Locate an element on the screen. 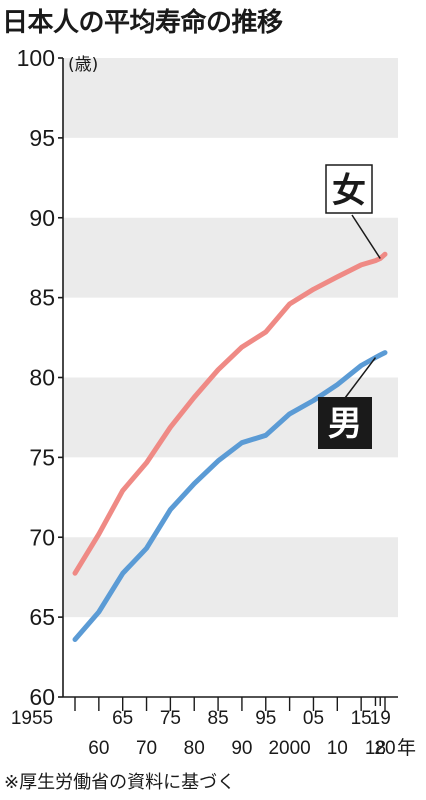  y-tick-label: 60 is located at coordinates (42, 697).